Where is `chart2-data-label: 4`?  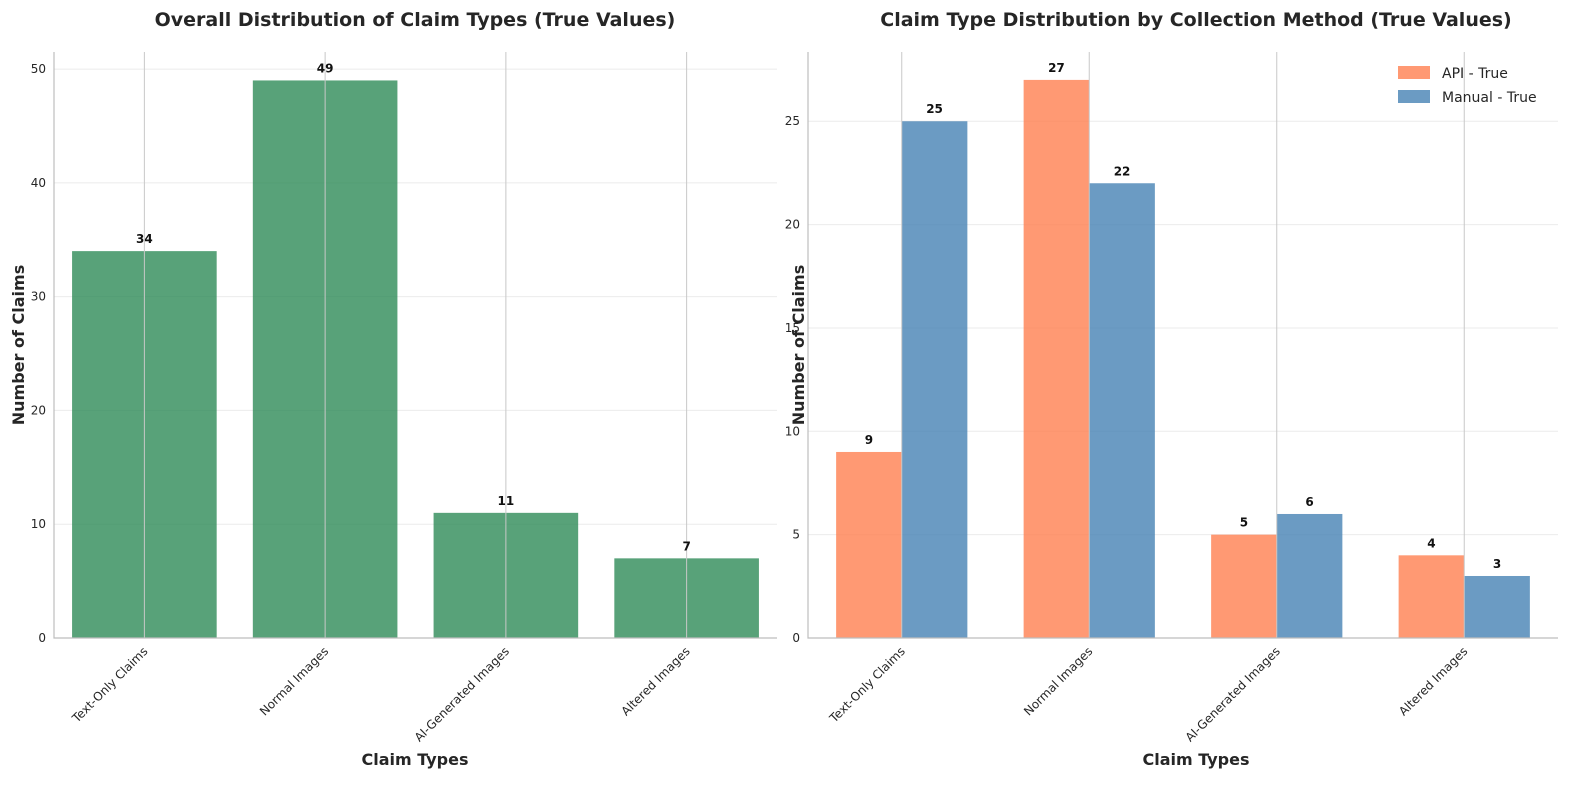 chart2-data-label: 4 is located at coordinates (1431, 543).